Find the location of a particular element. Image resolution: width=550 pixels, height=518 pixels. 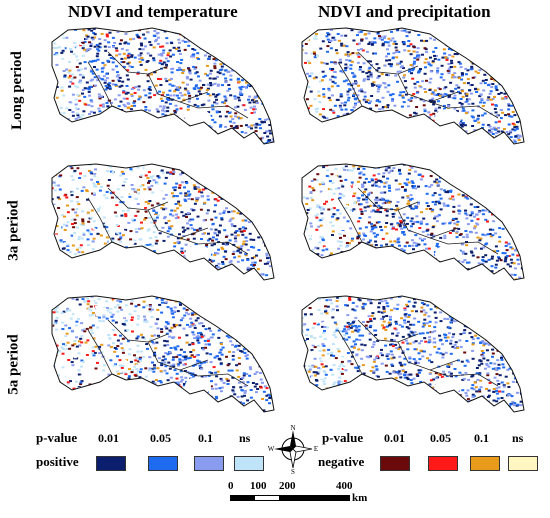

map-temperature-long is located at coordinates (162, 89).